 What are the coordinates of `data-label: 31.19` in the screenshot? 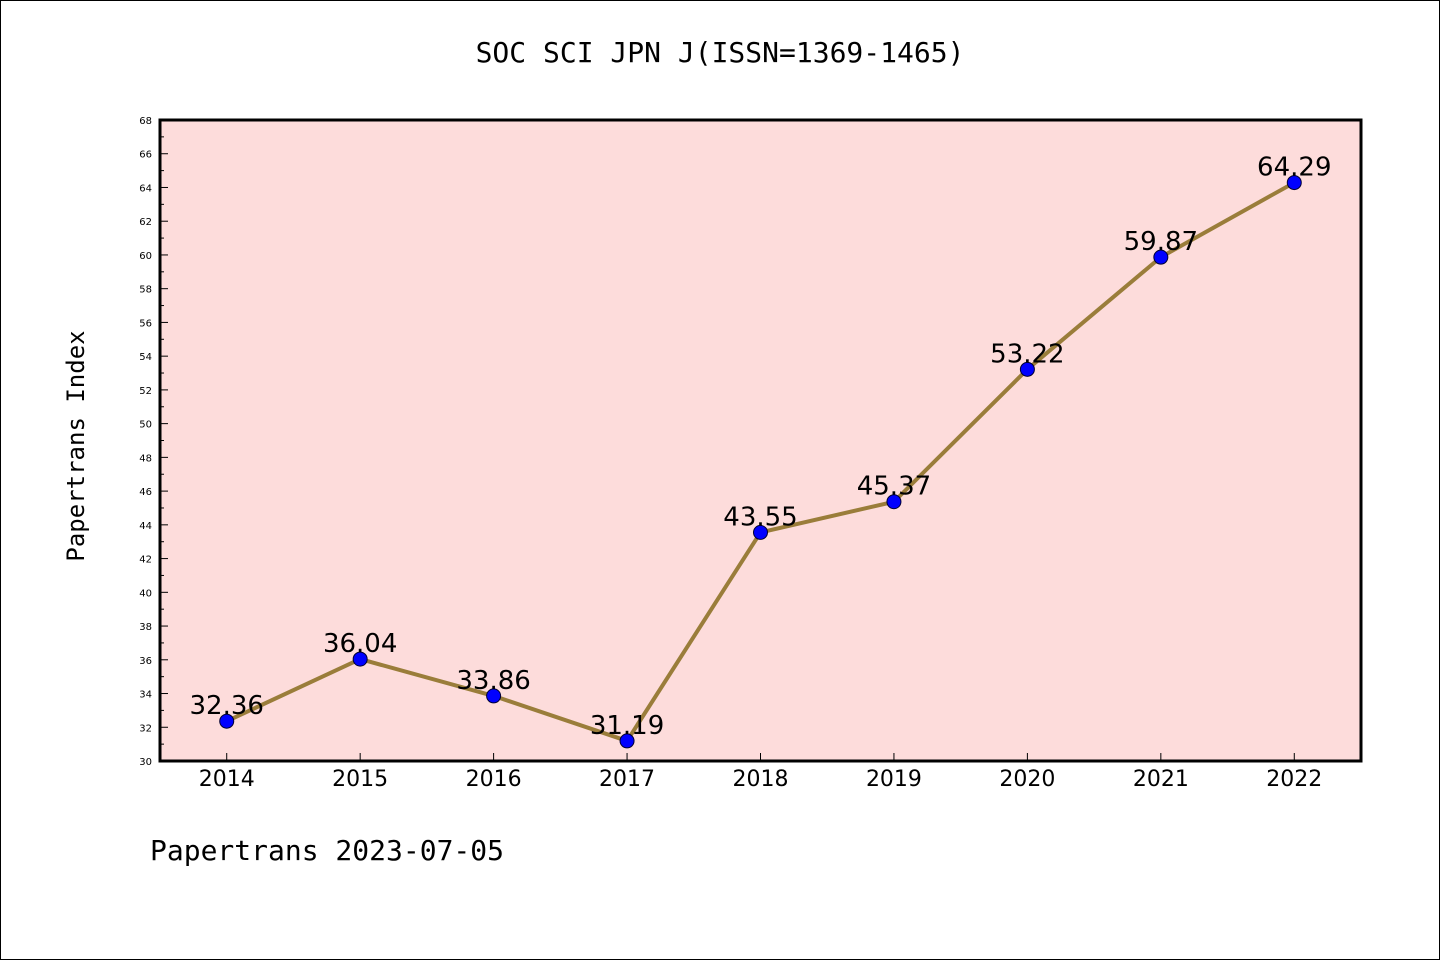 It's located at (627, 726).